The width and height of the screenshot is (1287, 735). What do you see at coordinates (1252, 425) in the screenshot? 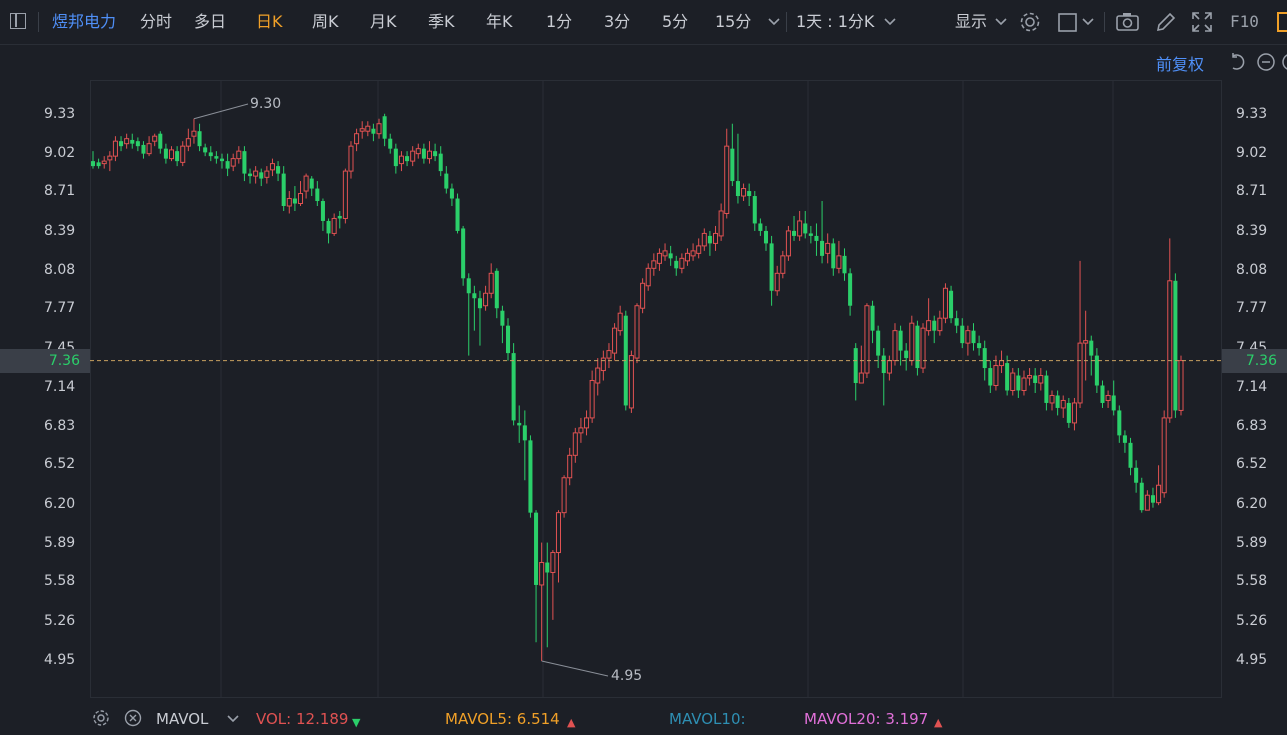
I see `y-tick-label: 6.83` at bounding box center [1252, 425].